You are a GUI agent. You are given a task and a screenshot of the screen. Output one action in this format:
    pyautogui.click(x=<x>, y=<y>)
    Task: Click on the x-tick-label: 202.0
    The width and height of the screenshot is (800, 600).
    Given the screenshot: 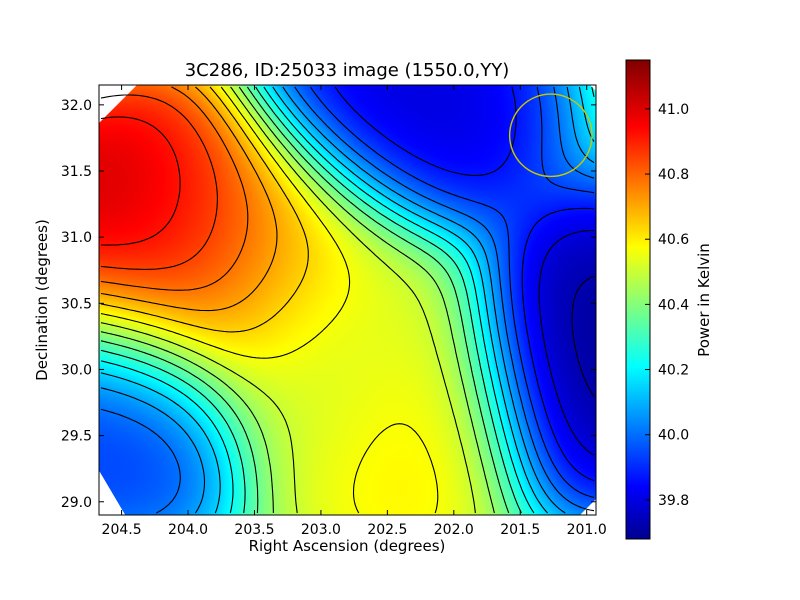 What is the action you would take?
    pyautogui.click(x=454, y=530)
    